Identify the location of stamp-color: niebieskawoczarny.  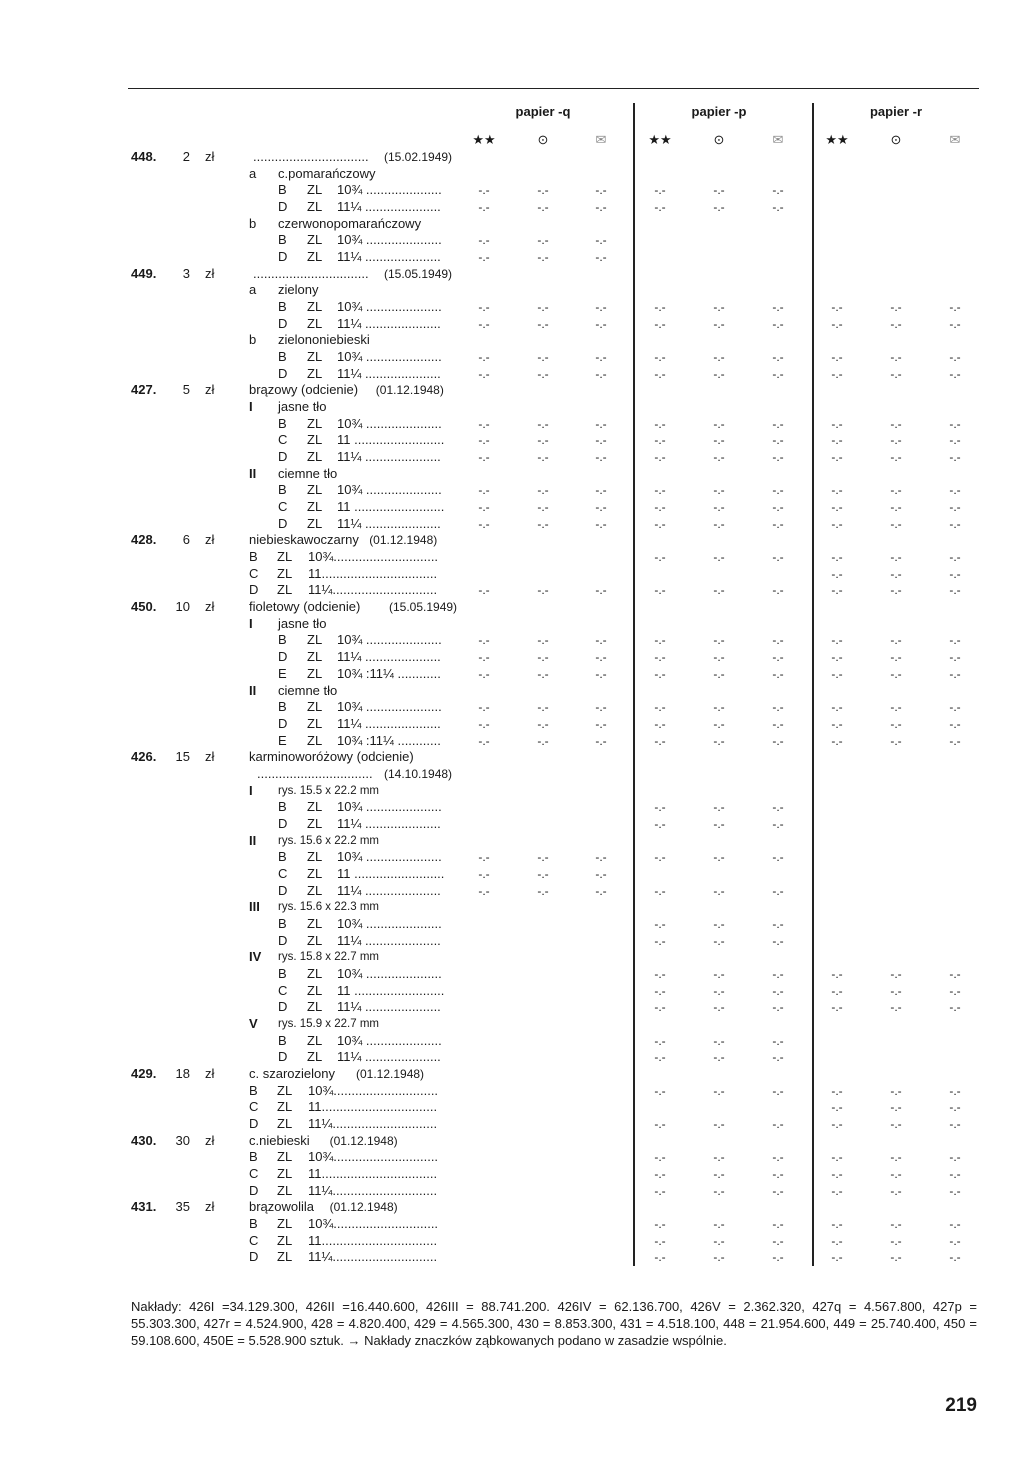
(304, 540).